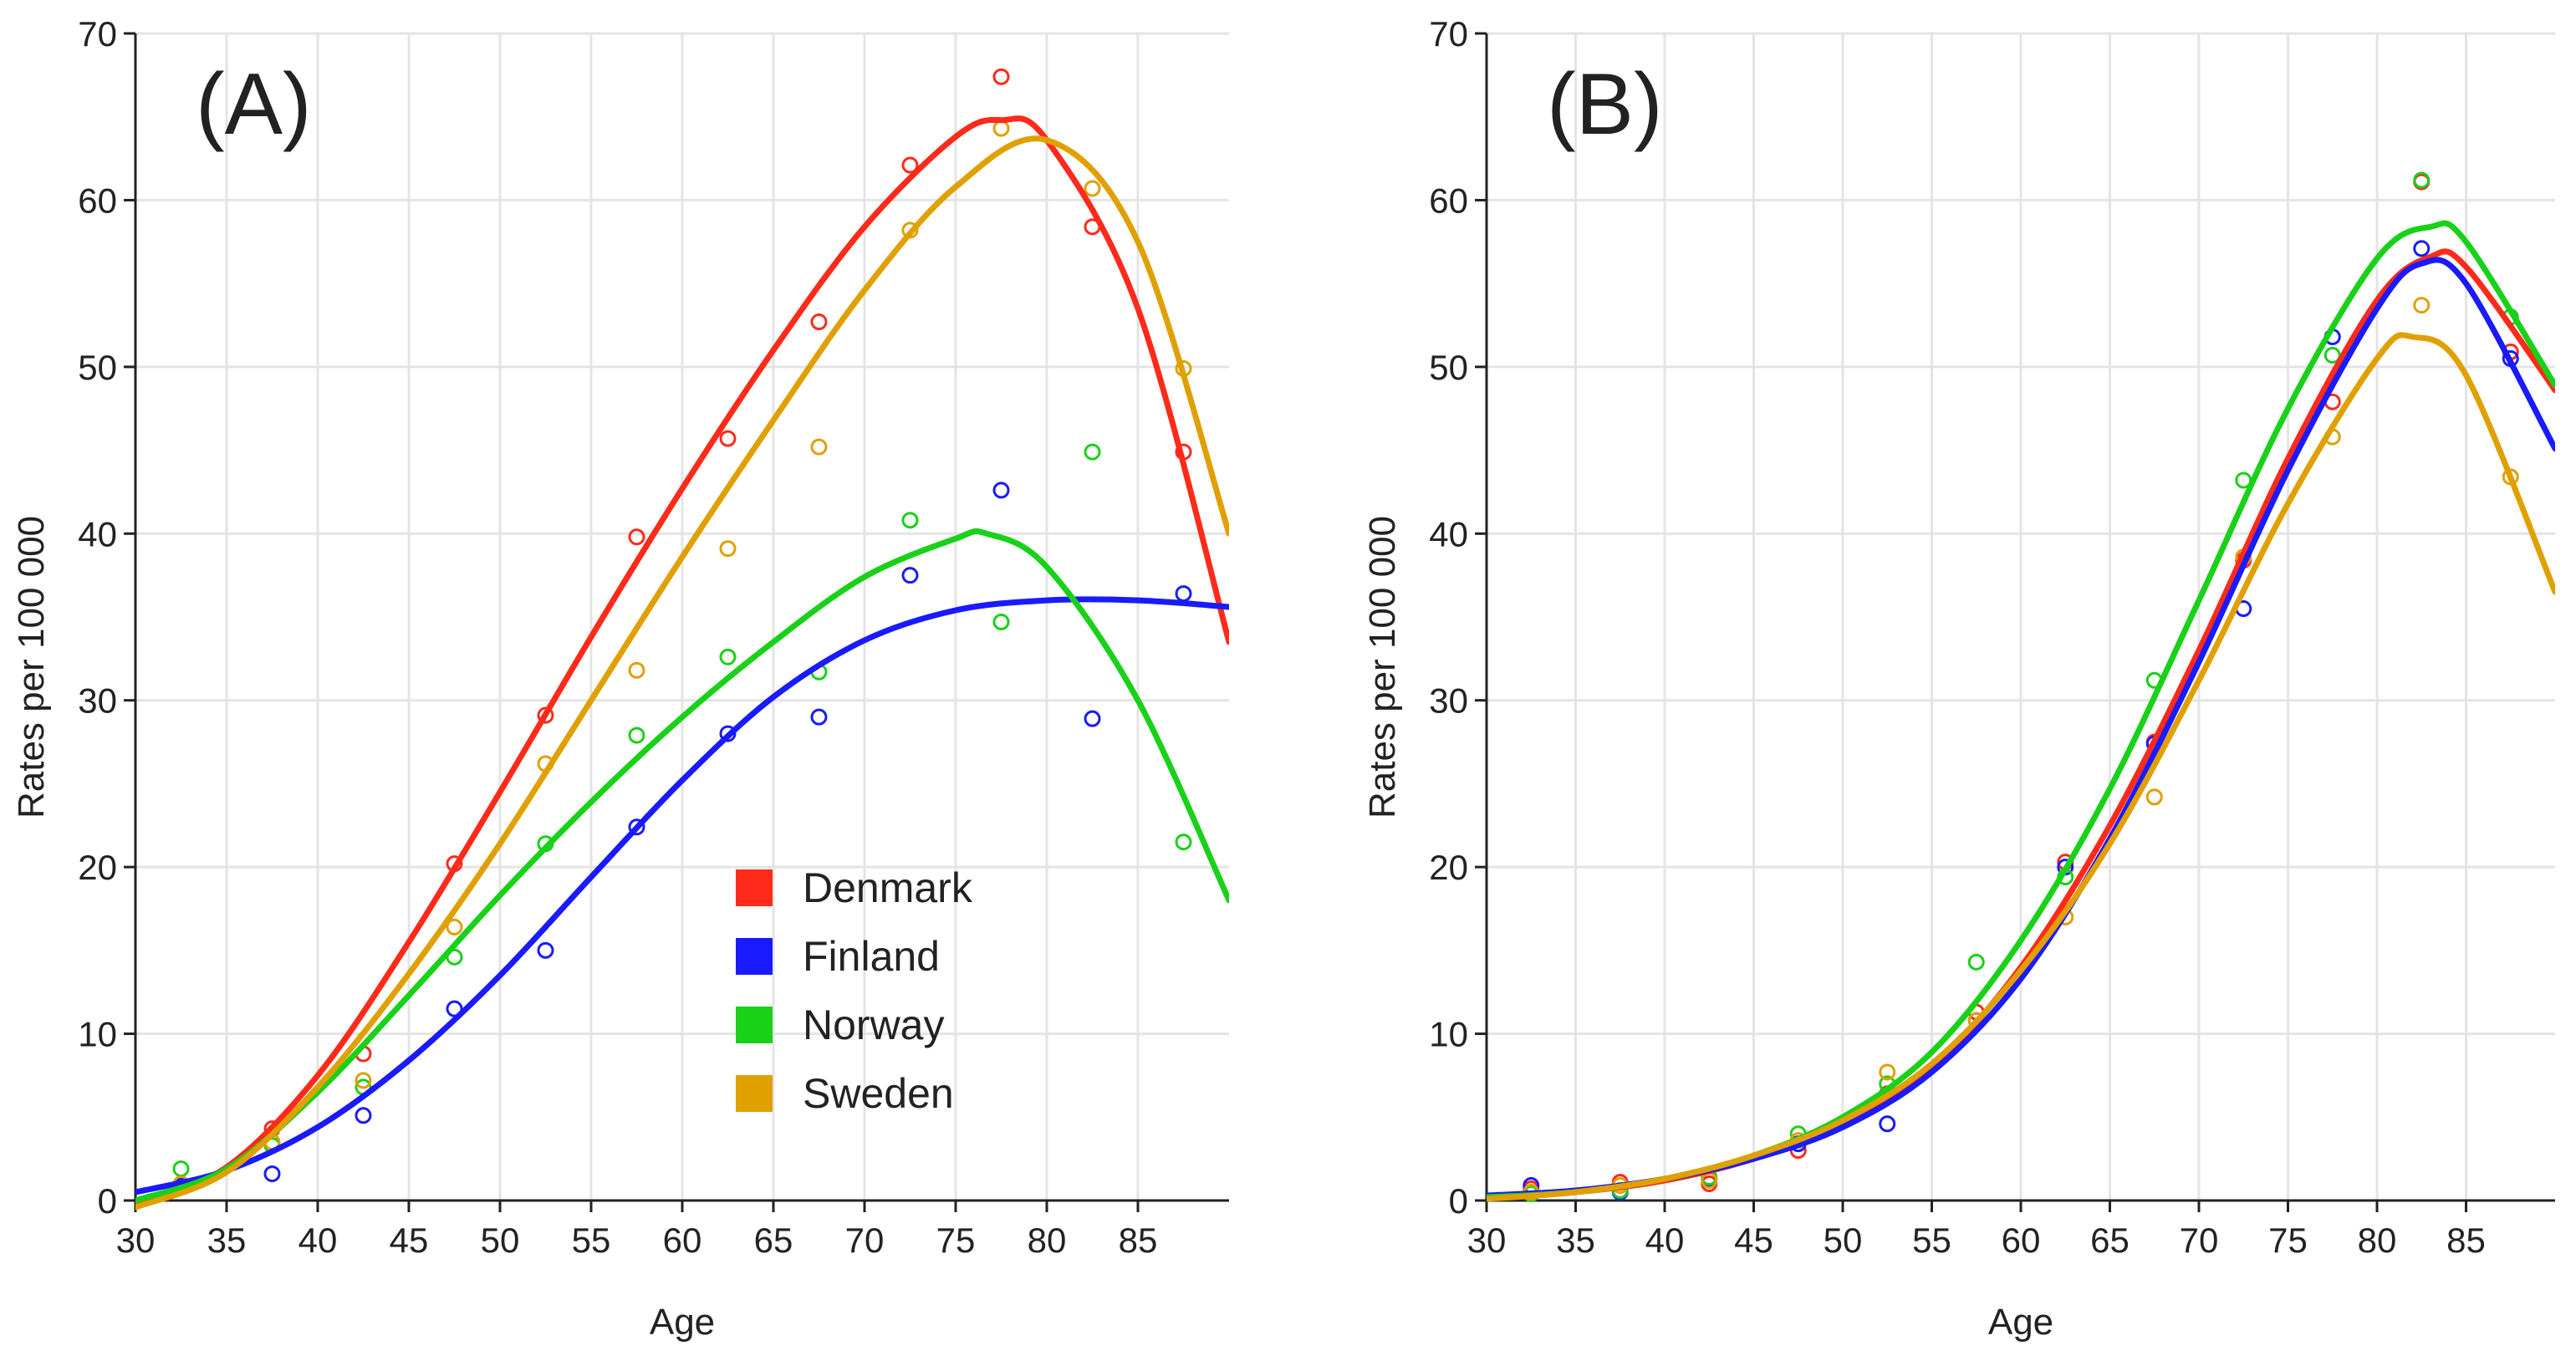 The height and width of the screenshot is (1356, 2576). Describe the element at coordinates (755, 1093) in the screenshot. I see `legend-swatch-sweden` at that location.